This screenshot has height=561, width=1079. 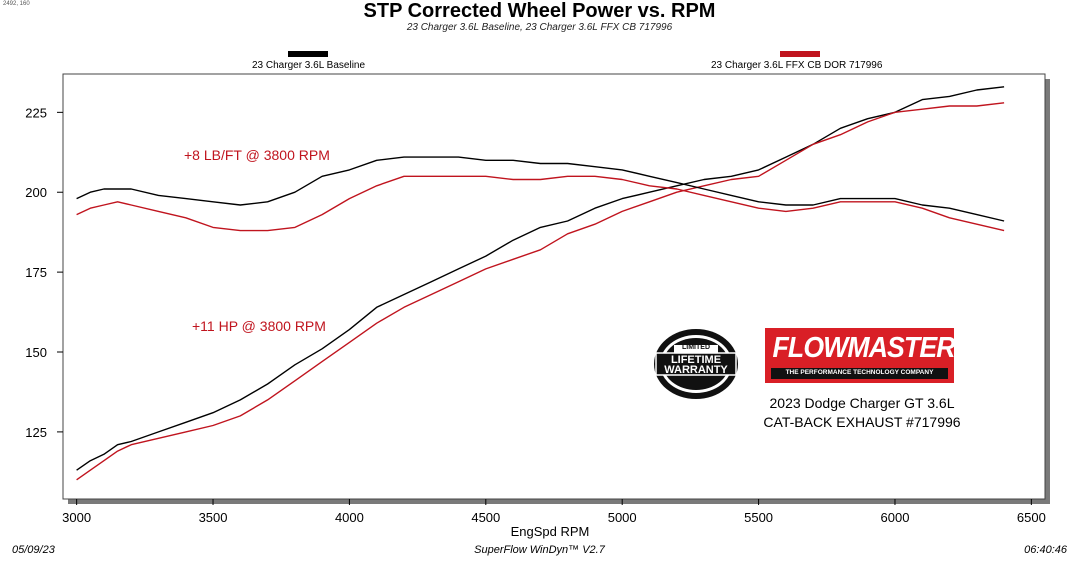 I want to click on x-tick-label: 6500, so click(x=1031, y=517).